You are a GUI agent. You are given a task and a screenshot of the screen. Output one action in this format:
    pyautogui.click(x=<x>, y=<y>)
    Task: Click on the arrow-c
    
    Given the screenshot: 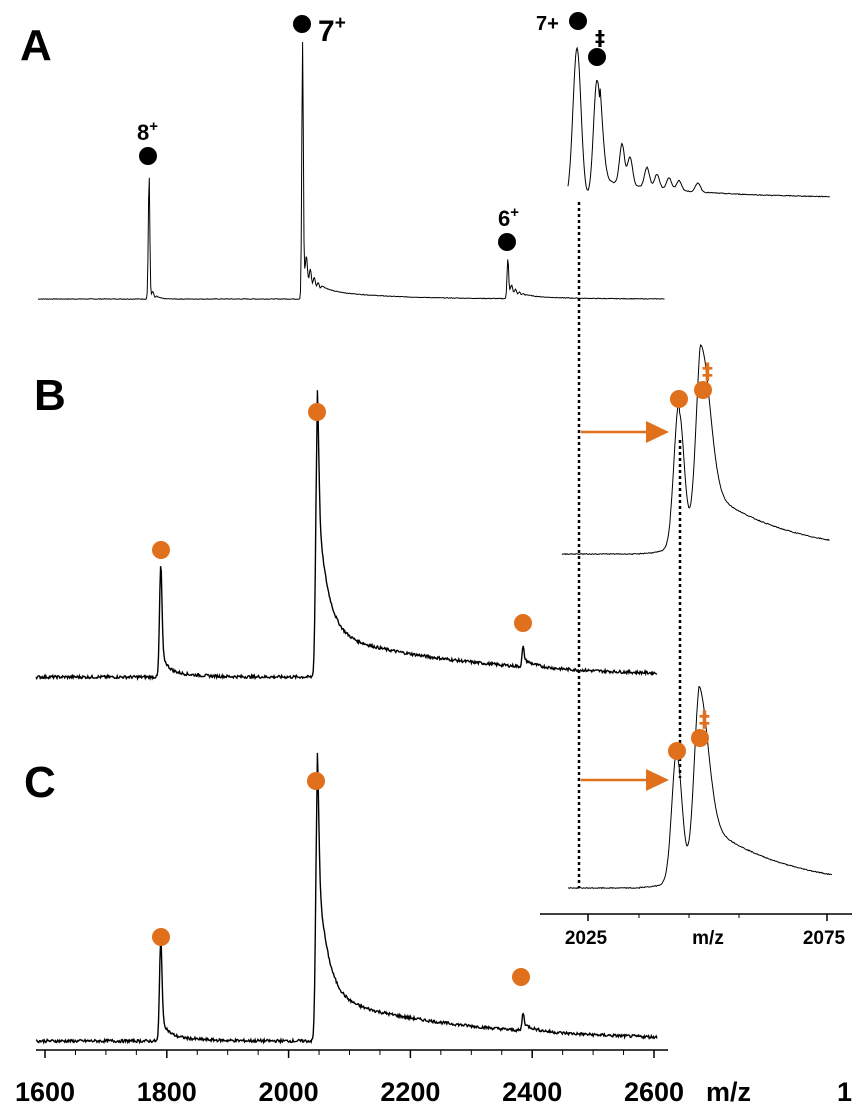 What is the action you would take?
    pyautogui.click(x=625, y=780)
    